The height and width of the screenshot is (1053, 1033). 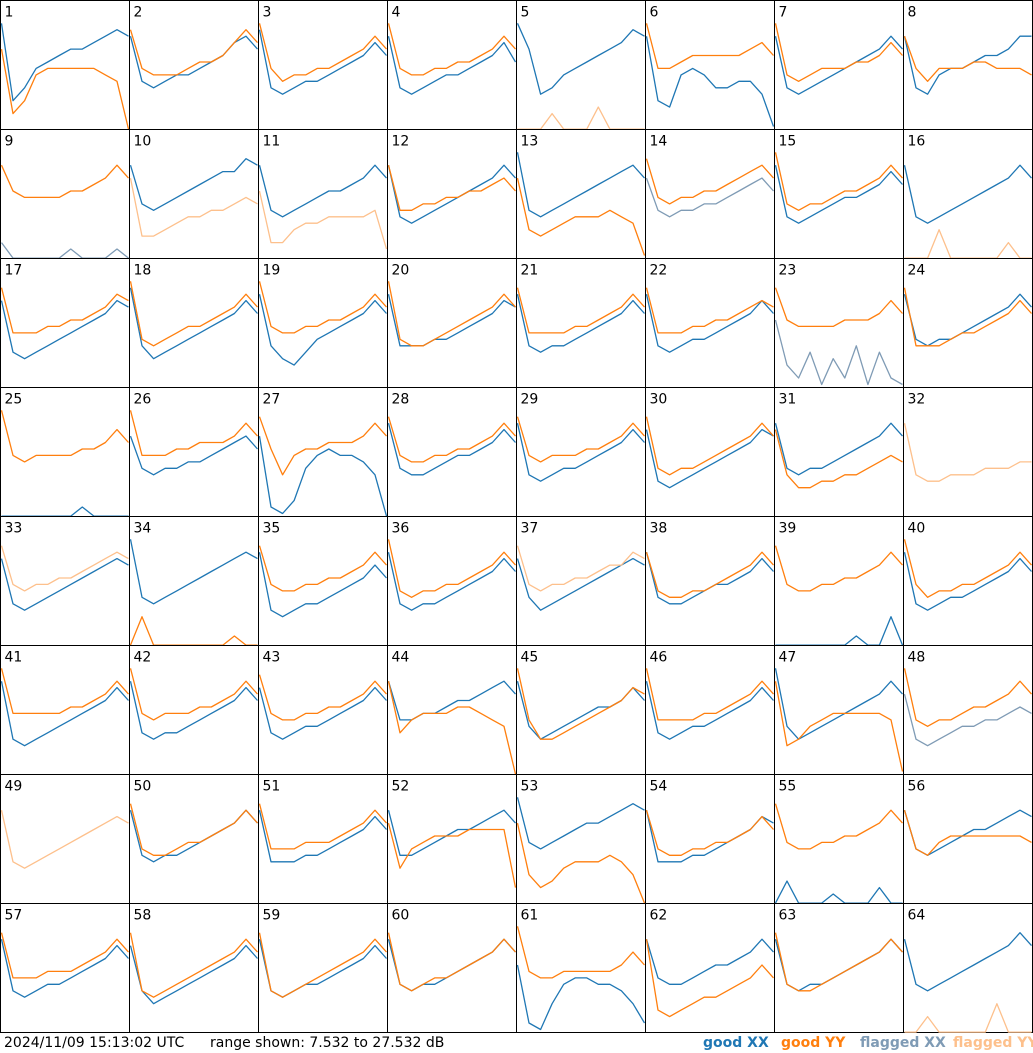 I want to click on panel-label: 5, so click(x=525, y=13).